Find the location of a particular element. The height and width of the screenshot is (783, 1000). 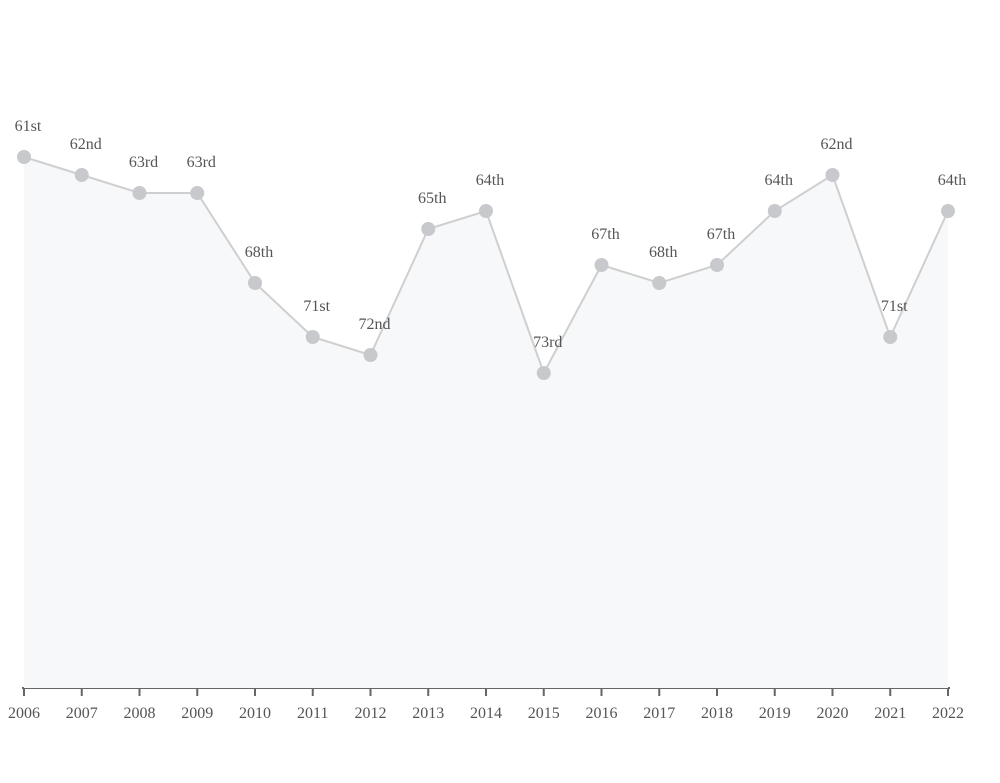

data-label: 61st is located at coordinates (28, 126).